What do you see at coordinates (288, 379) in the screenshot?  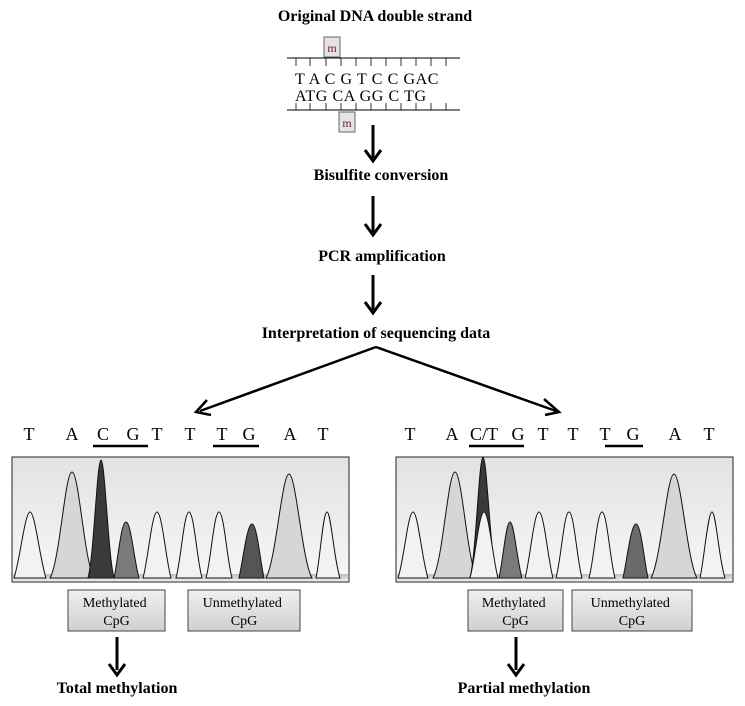 I see `arrow-to-left-panel` at bounding box center [288, 379].